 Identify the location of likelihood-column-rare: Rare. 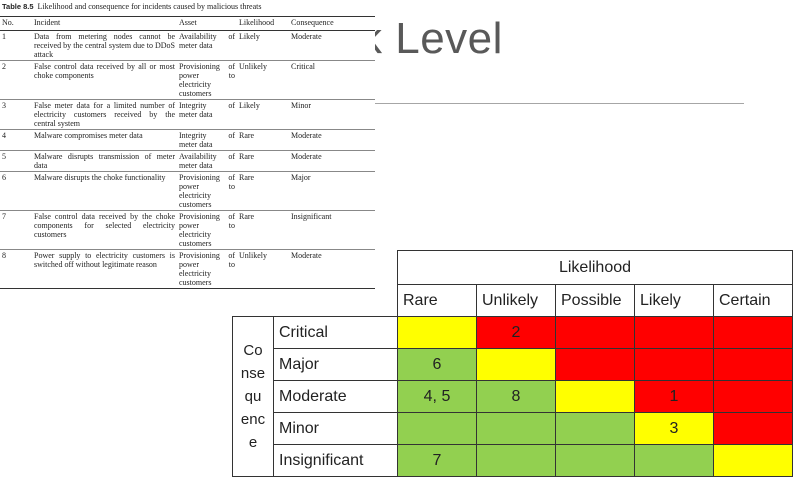
(437, 300).